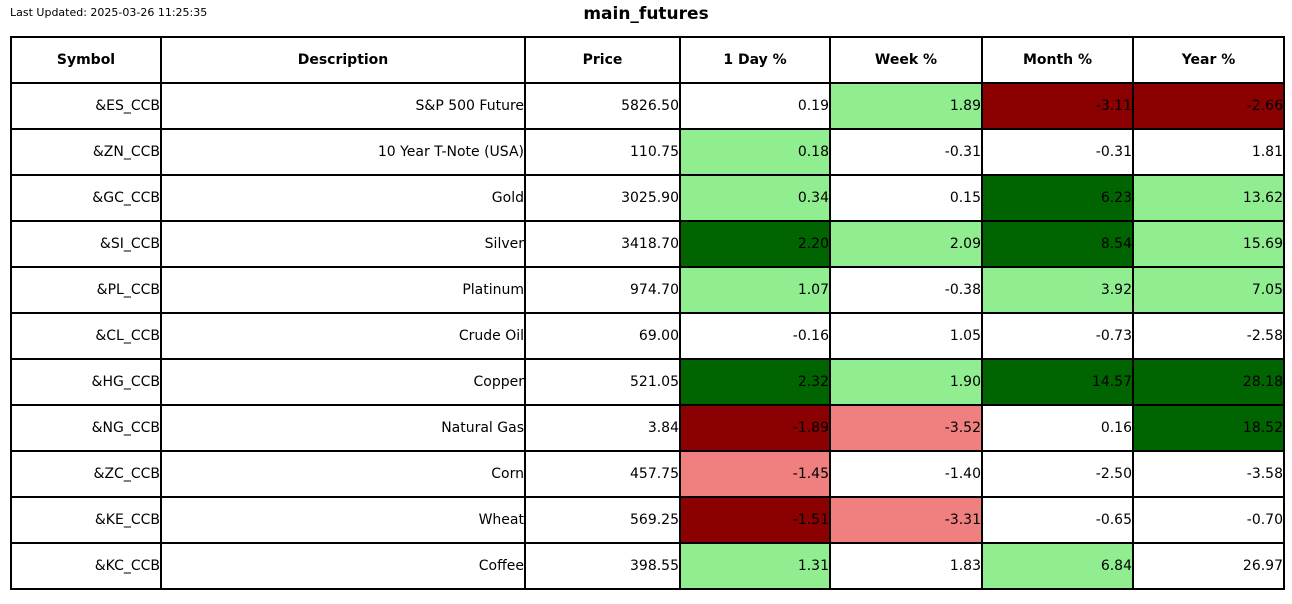 This screenshot has height=604, width=1292. Describe the element at coordinates (602, 60) in the screenshot. I see `column-header-price: Price` at that location.